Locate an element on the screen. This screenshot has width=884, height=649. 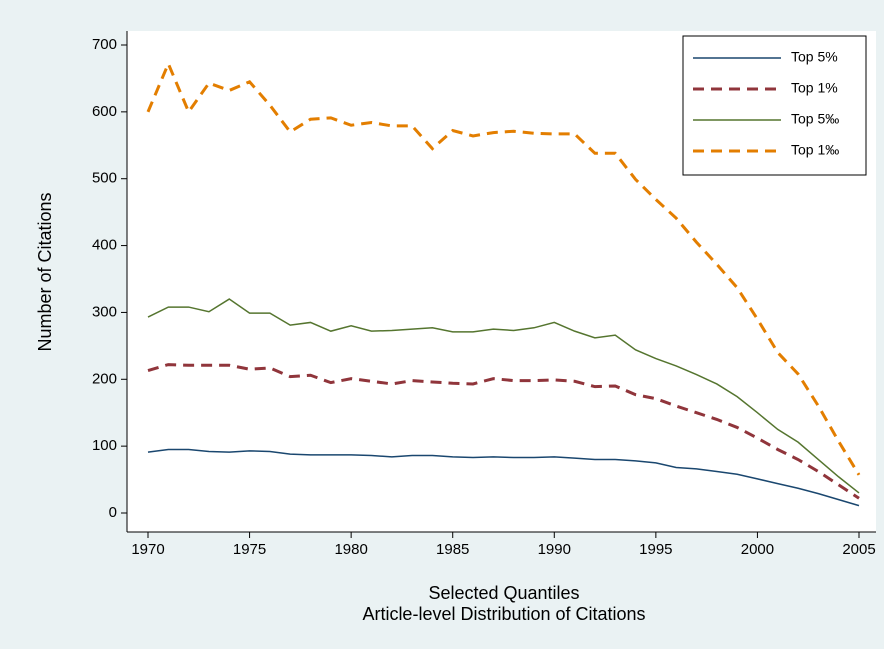
x-axis-title: Selected Quantiles is located at coordinates (503, 593).